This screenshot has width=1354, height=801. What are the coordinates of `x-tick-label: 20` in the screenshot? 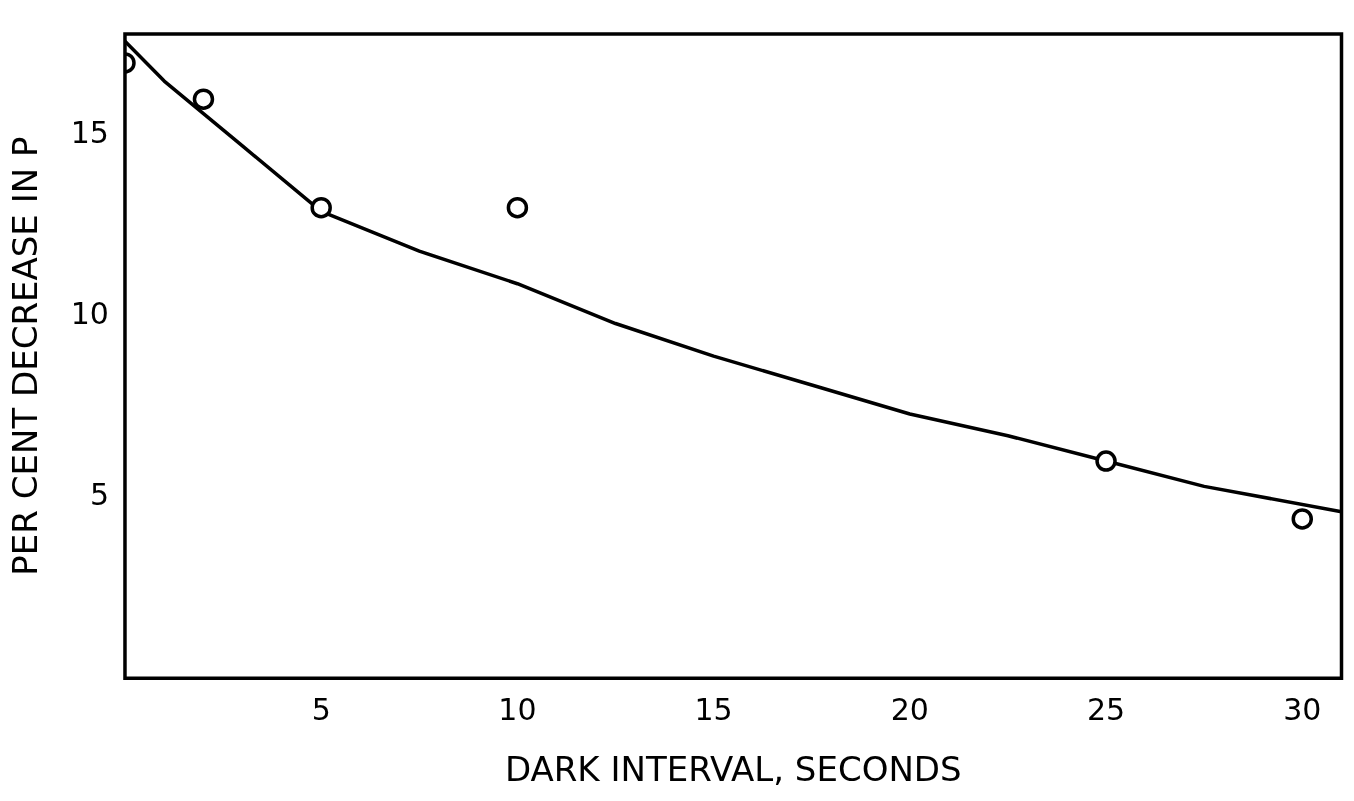 It's located at (909, 709).